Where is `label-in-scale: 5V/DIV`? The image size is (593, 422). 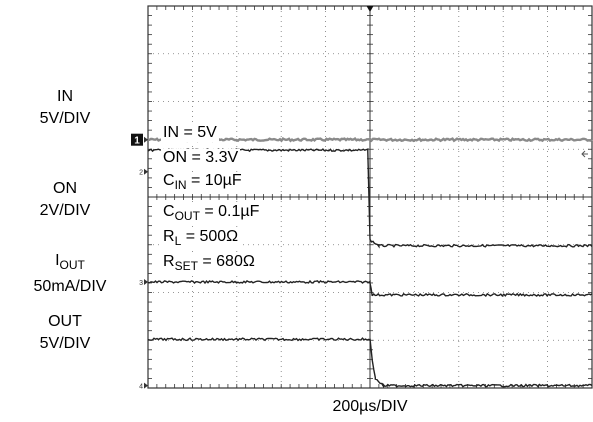 label-in-scale: 5V/DIV is located at coordinates (65, 118).